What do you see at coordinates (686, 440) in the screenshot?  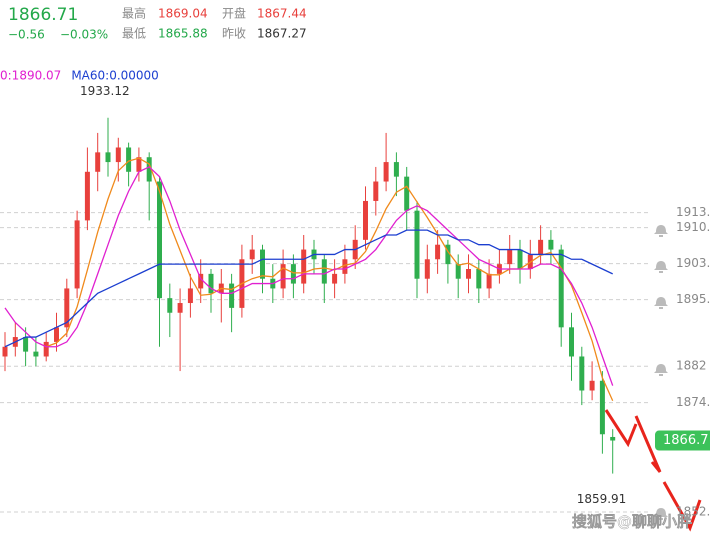 I see `last-price-label: 1866.7` at bounding box center [686, 440].